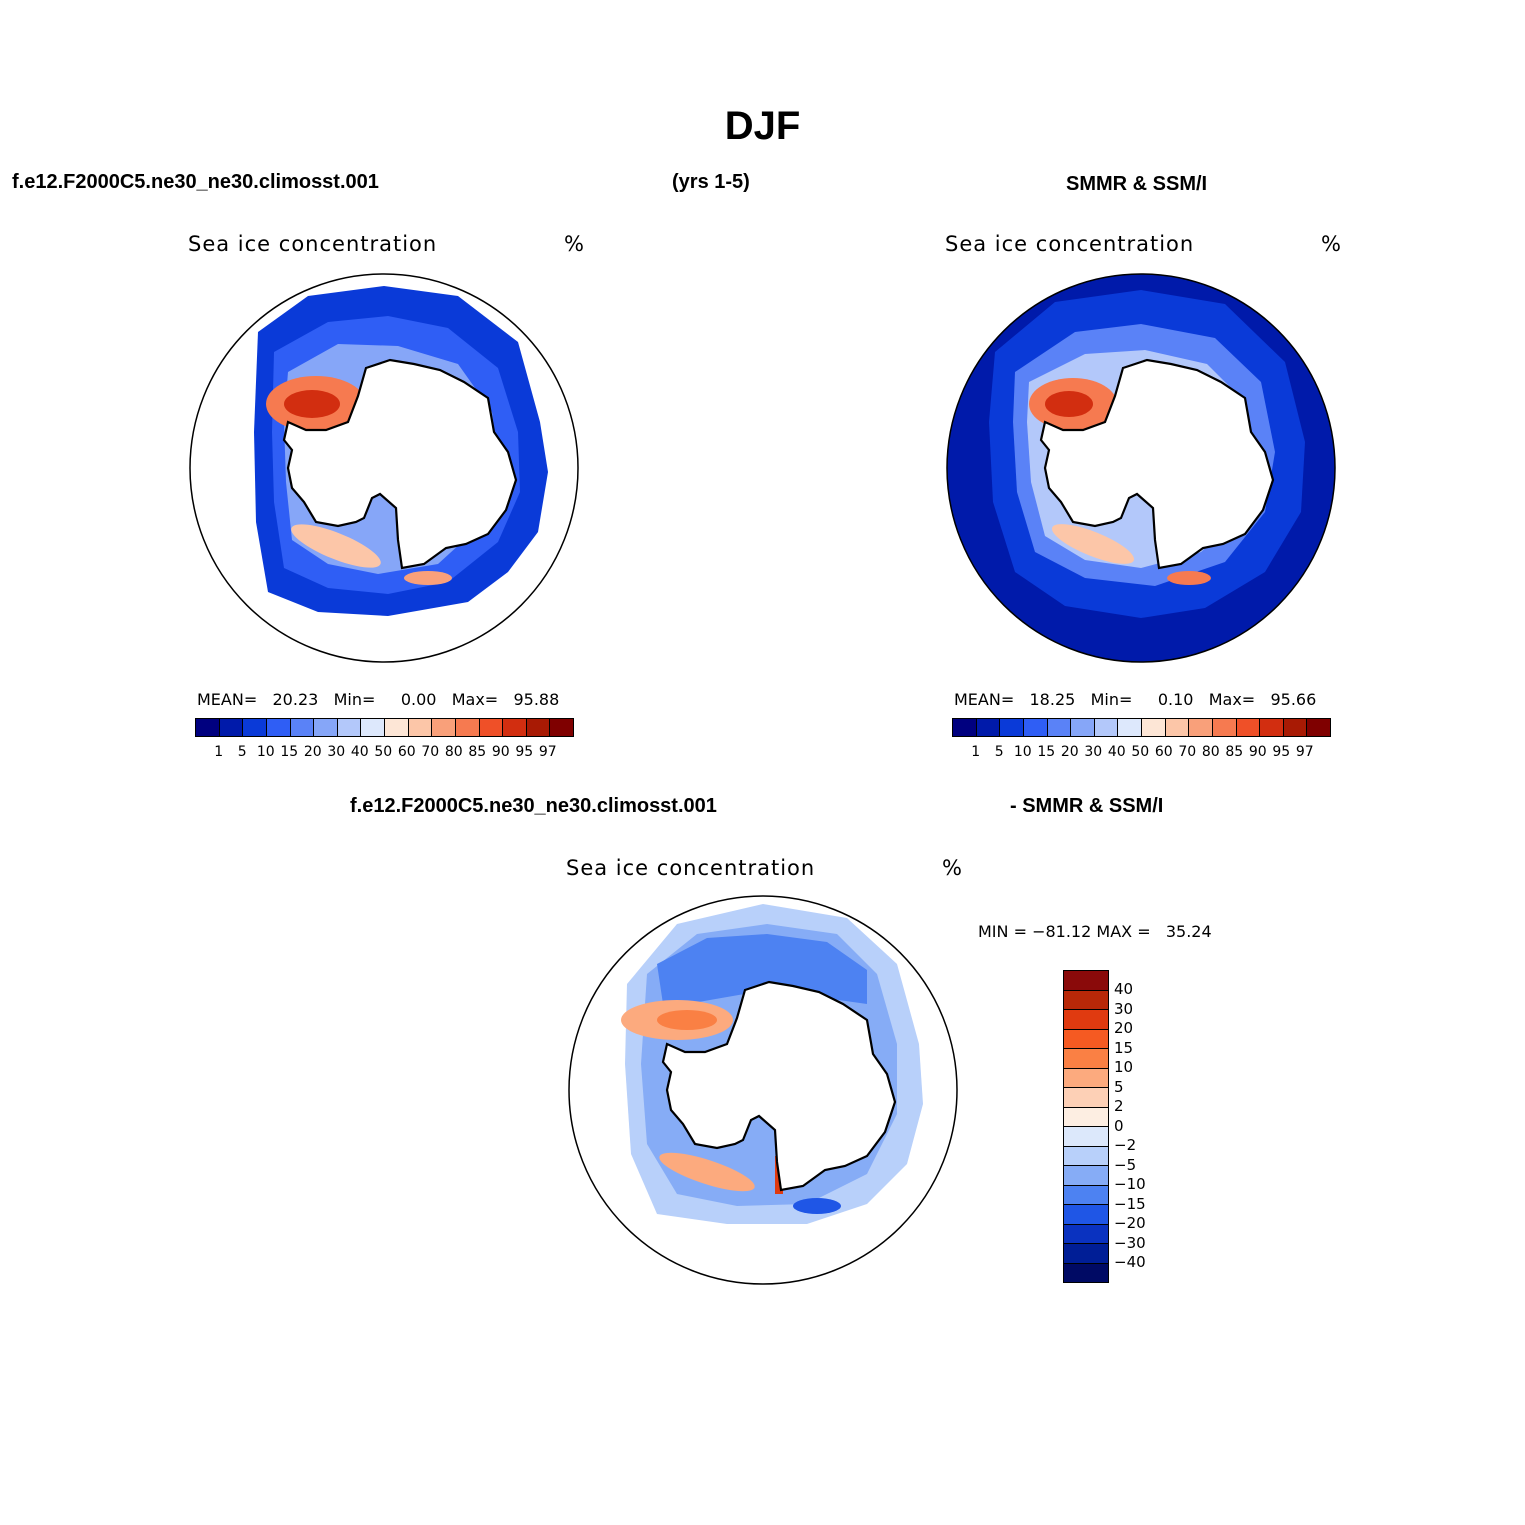 The height and width of the screenshot is (1525, 1525). What do you see at coordinates (984, 699) in the screenshot?
I see `panel2-mean-label: MEAN=` at bounding box center [984, 699].